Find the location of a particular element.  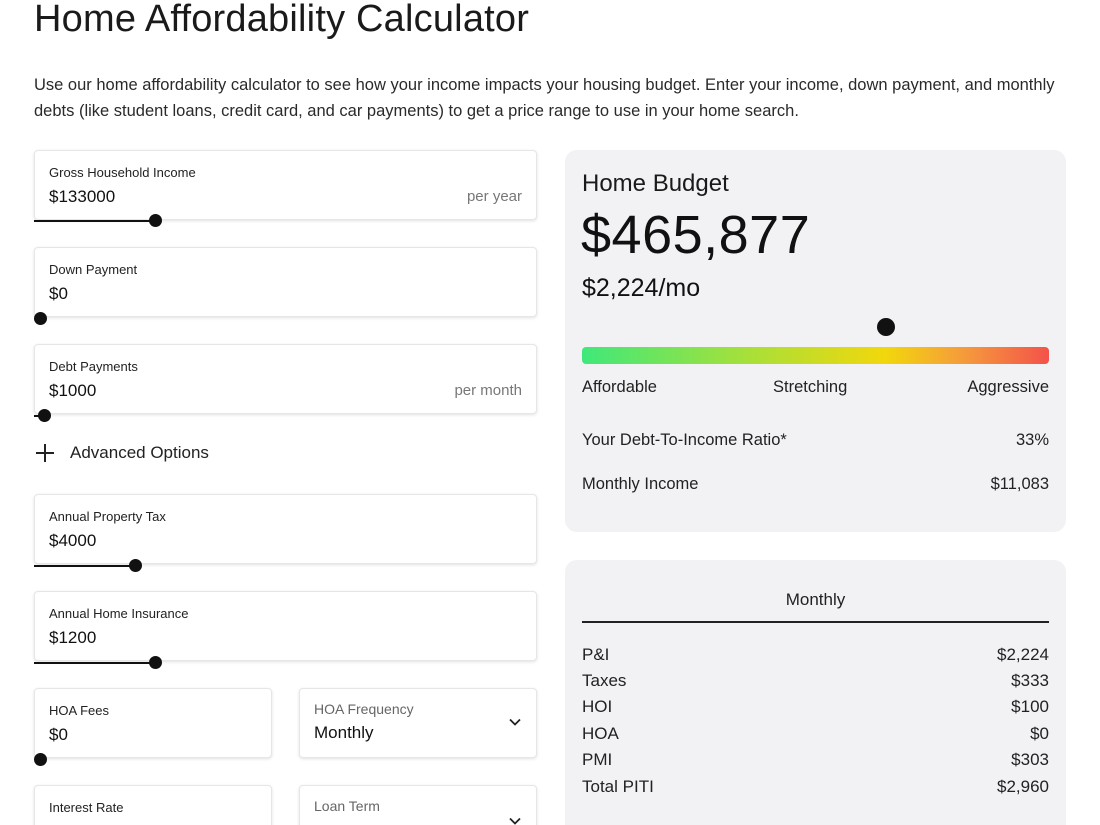

home-insurance-slider-thumb is located at coordinates (155, 662).